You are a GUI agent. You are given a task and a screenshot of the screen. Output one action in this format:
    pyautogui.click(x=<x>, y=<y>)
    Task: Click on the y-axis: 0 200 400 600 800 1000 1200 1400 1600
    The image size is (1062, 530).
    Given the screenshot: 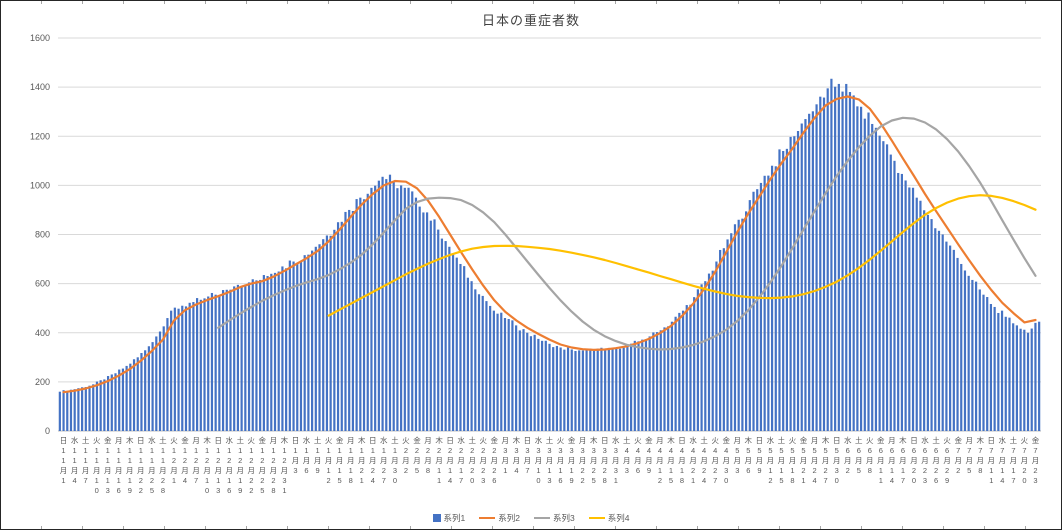 What is the action you would take?
    pyautogui.click(x=40, y=234)
    